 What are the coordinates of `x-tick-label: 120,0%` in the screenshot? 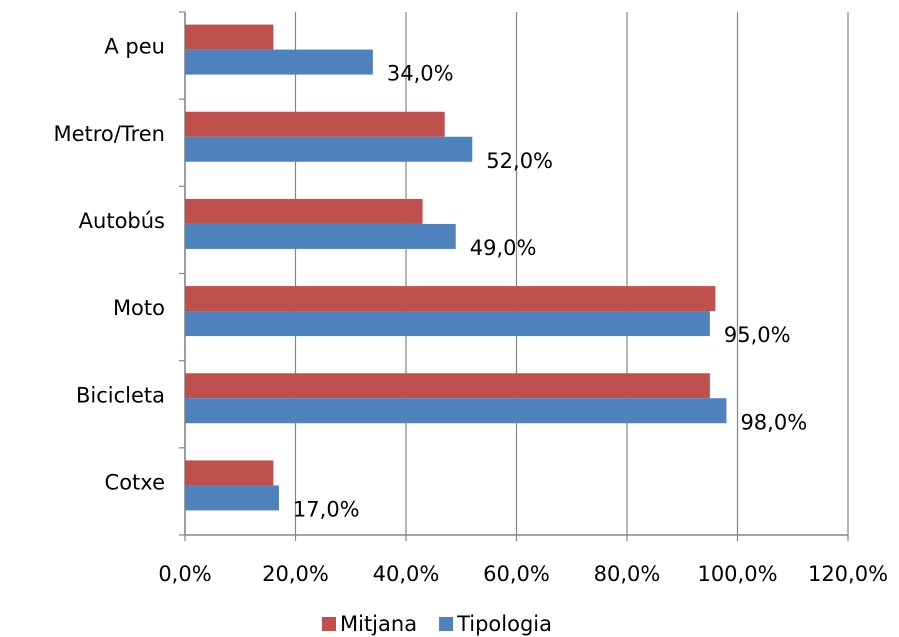 It's located at (848, 574).